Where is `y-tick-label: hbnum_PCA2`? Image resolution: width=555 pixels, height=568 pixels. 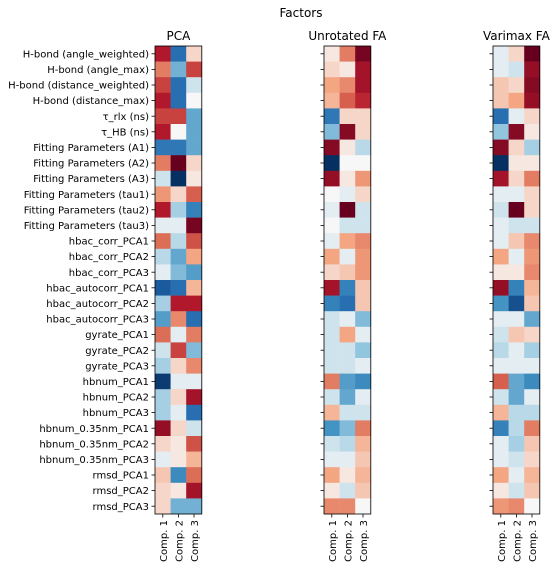
y-tick-label: hbnum_PCA2 is located at coordinates (116, 398).